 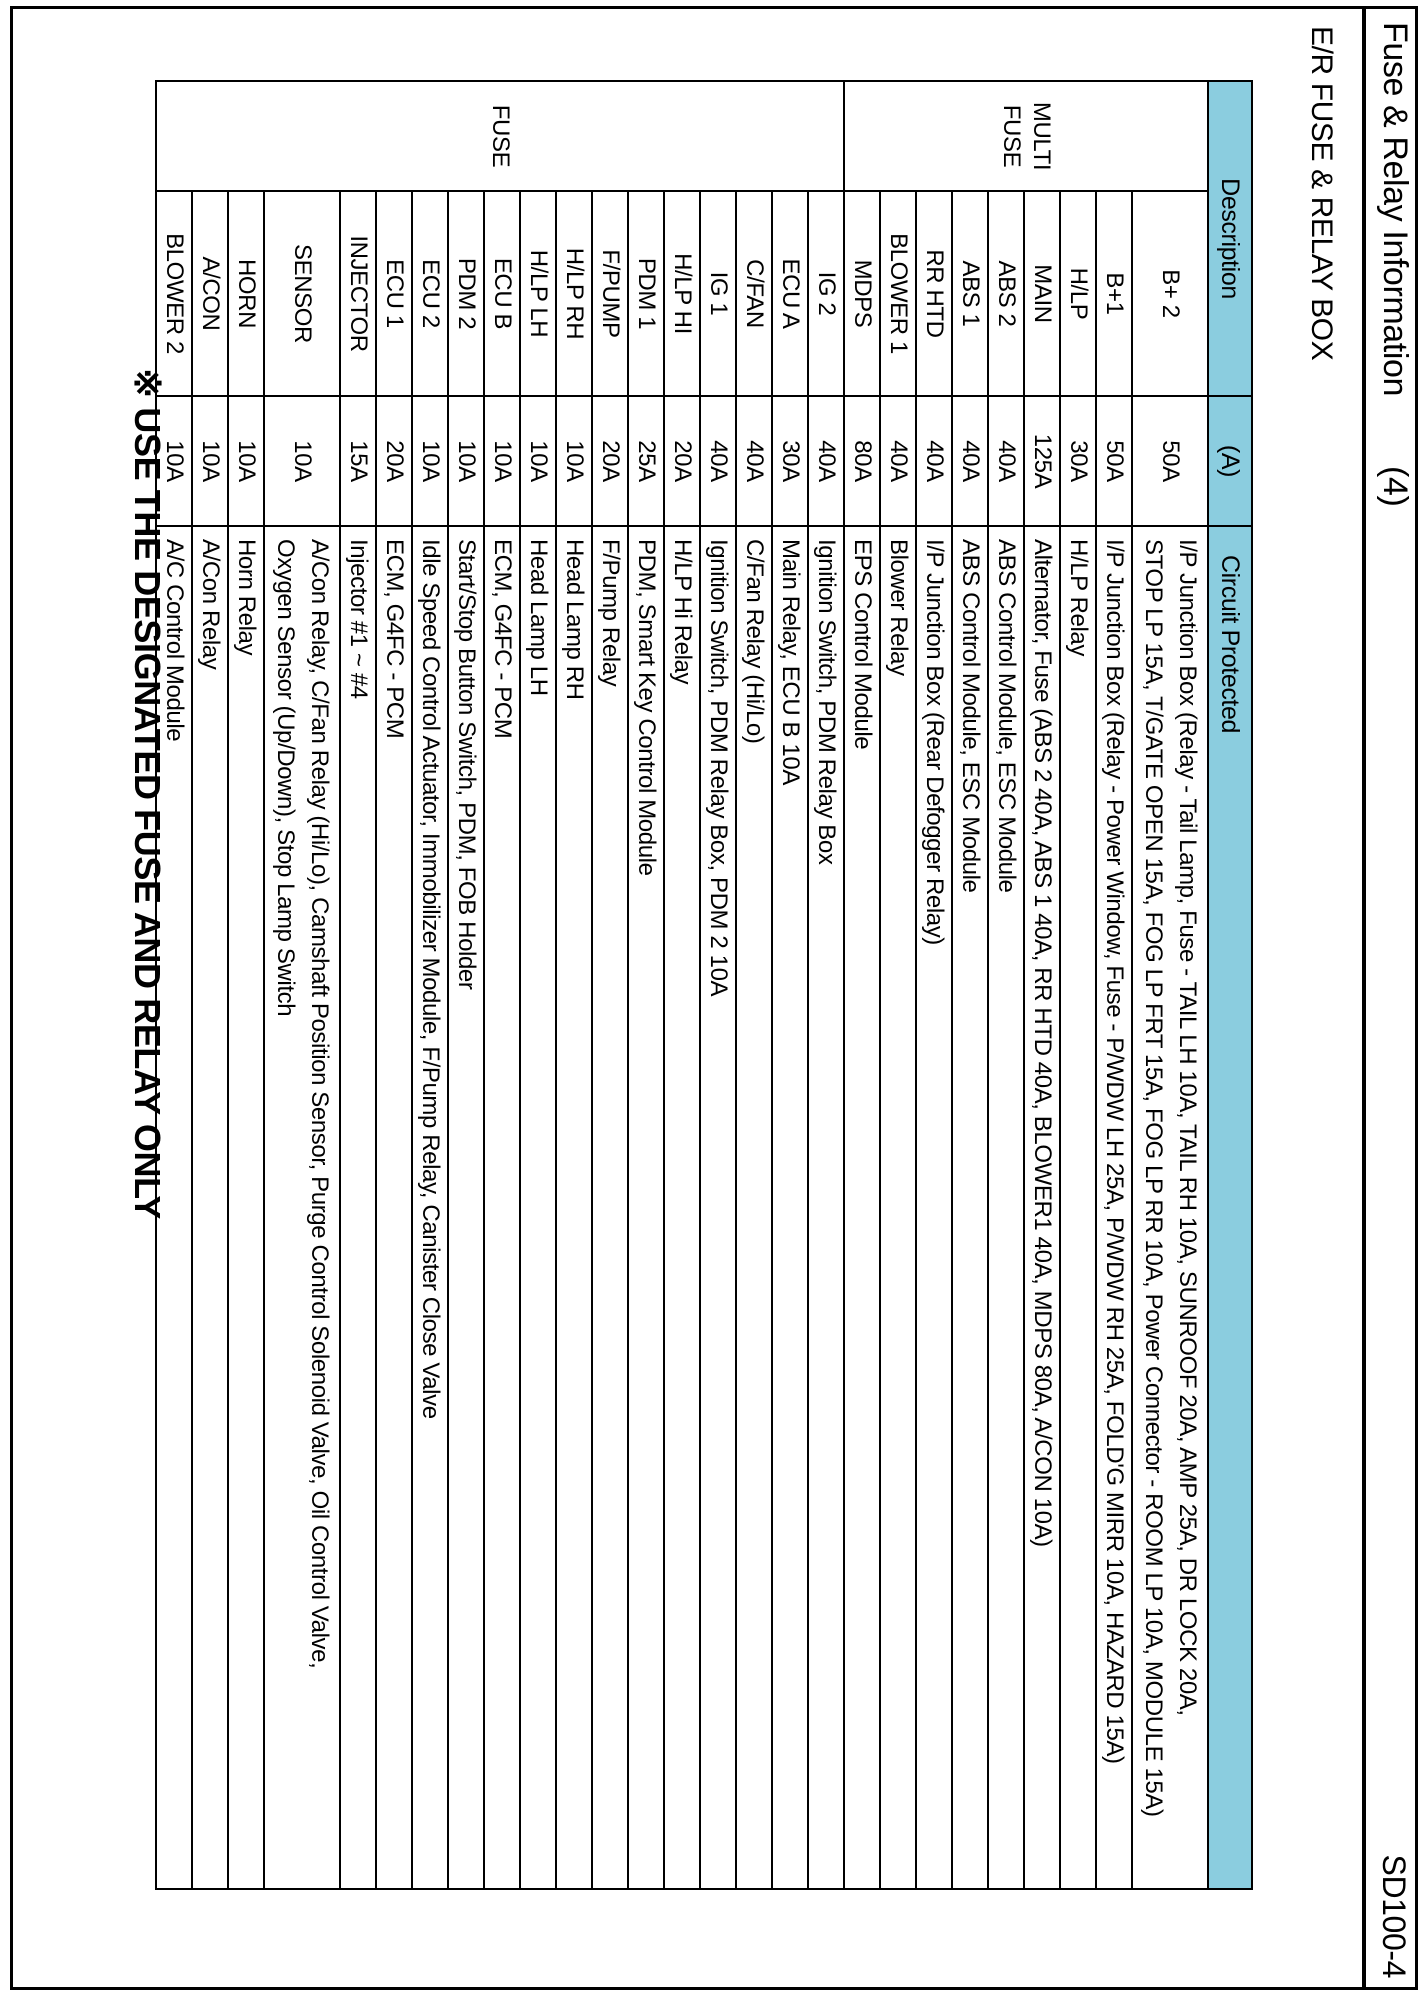 What do you see at coordinates (210, 1207) in the screenshot?
I see `circuit-protected-cell: A/Con Relay` at bounding box center [210, 1207].